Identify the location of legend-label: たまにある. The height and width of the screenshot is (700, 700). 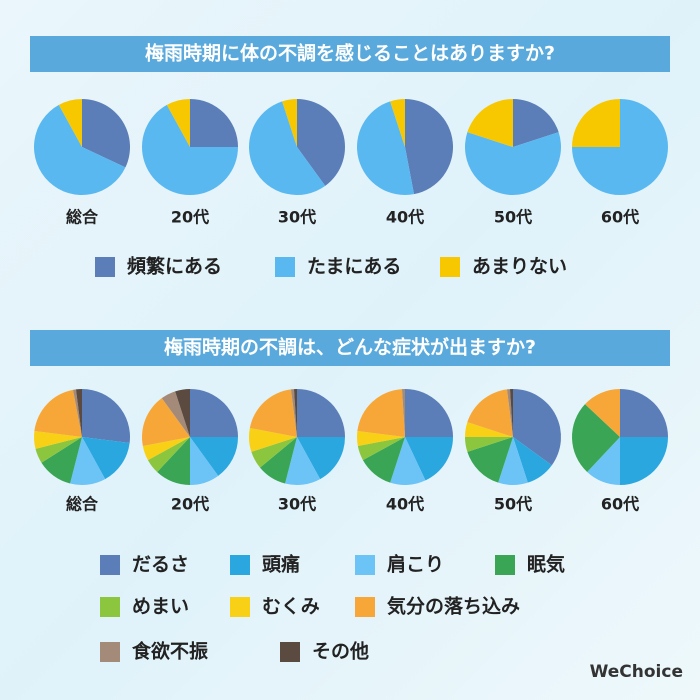
(354, 267).